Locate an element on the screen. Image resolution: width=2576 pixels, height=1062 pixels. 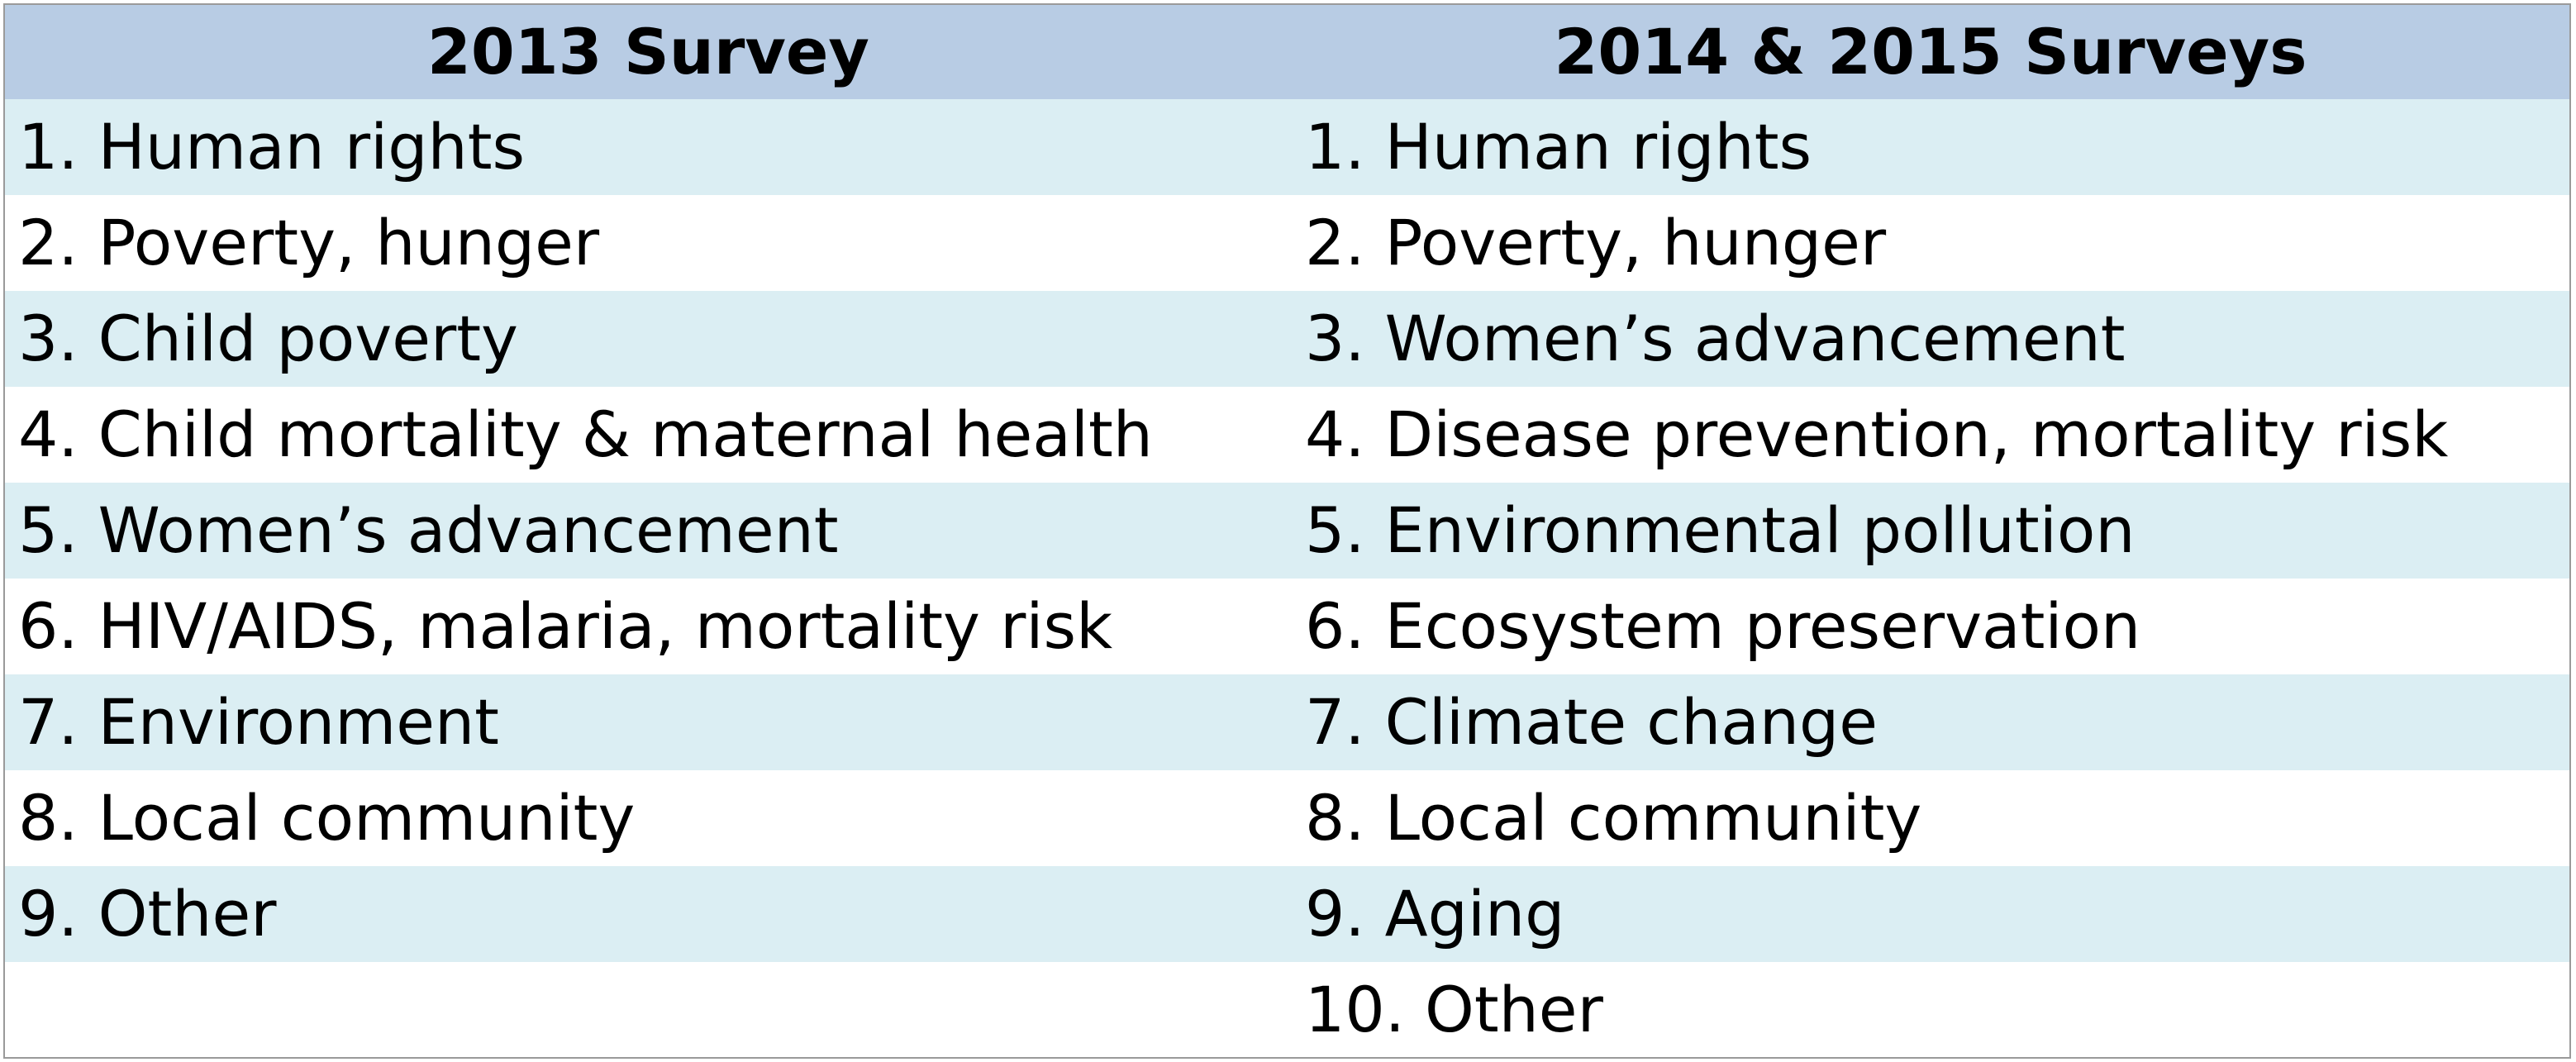
cell-2014-2015: 2. Poverty, hunger is located at coordinates (1931, 243).